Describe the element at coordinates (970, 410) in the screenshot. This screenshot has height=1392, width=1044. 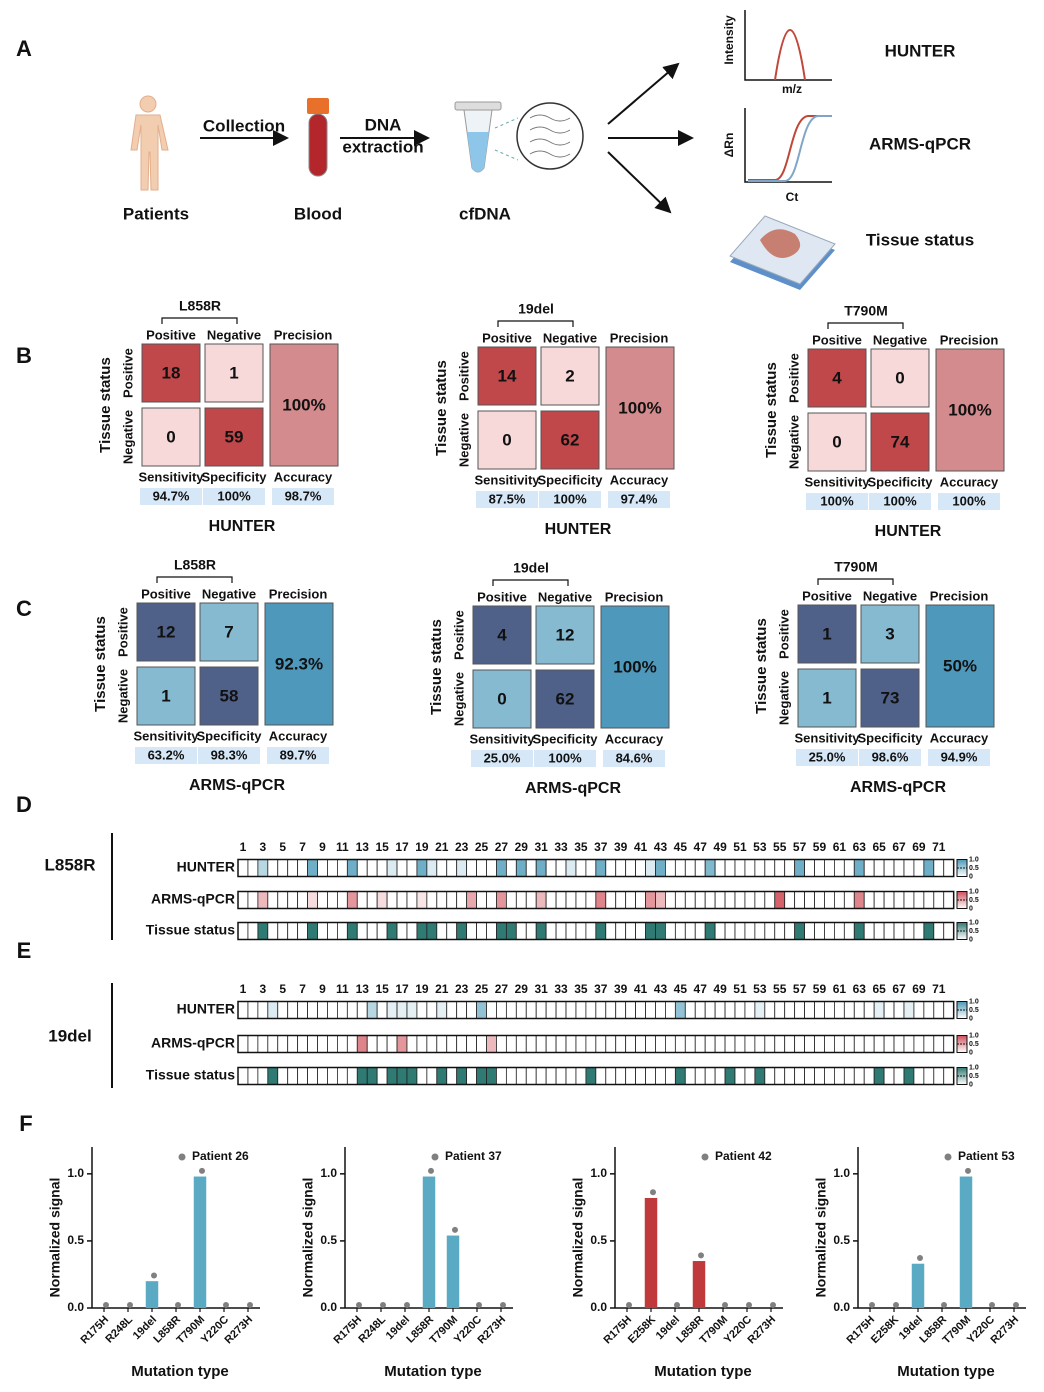
I see `precision-cell` at that location.